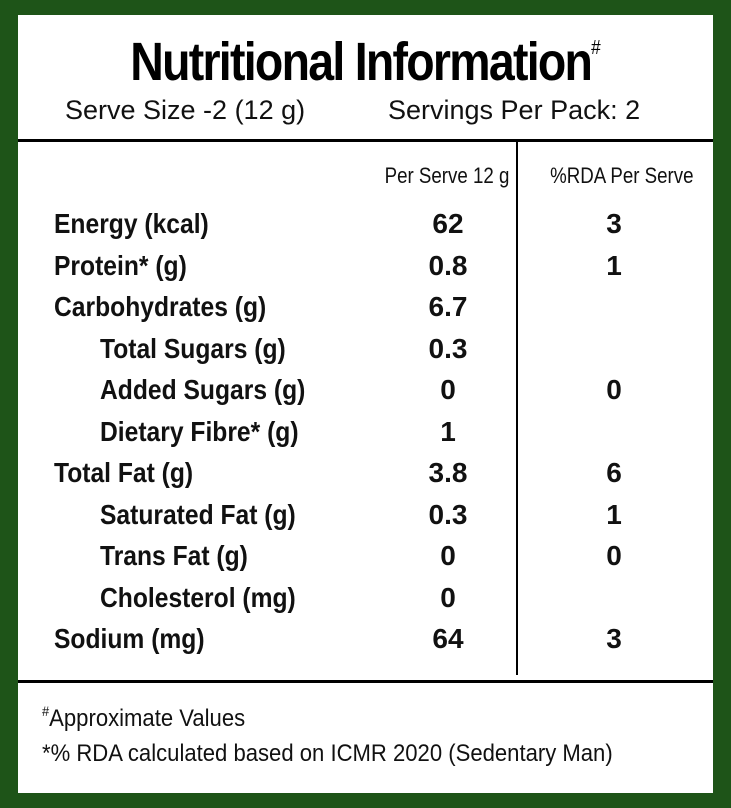 This screenshot has height=808, width=731. What do you see at coordinates (447, 175) in the screenshot?
I see `column-header-per-serve: Per Serve 12 g` at bounding box center [447, 175].